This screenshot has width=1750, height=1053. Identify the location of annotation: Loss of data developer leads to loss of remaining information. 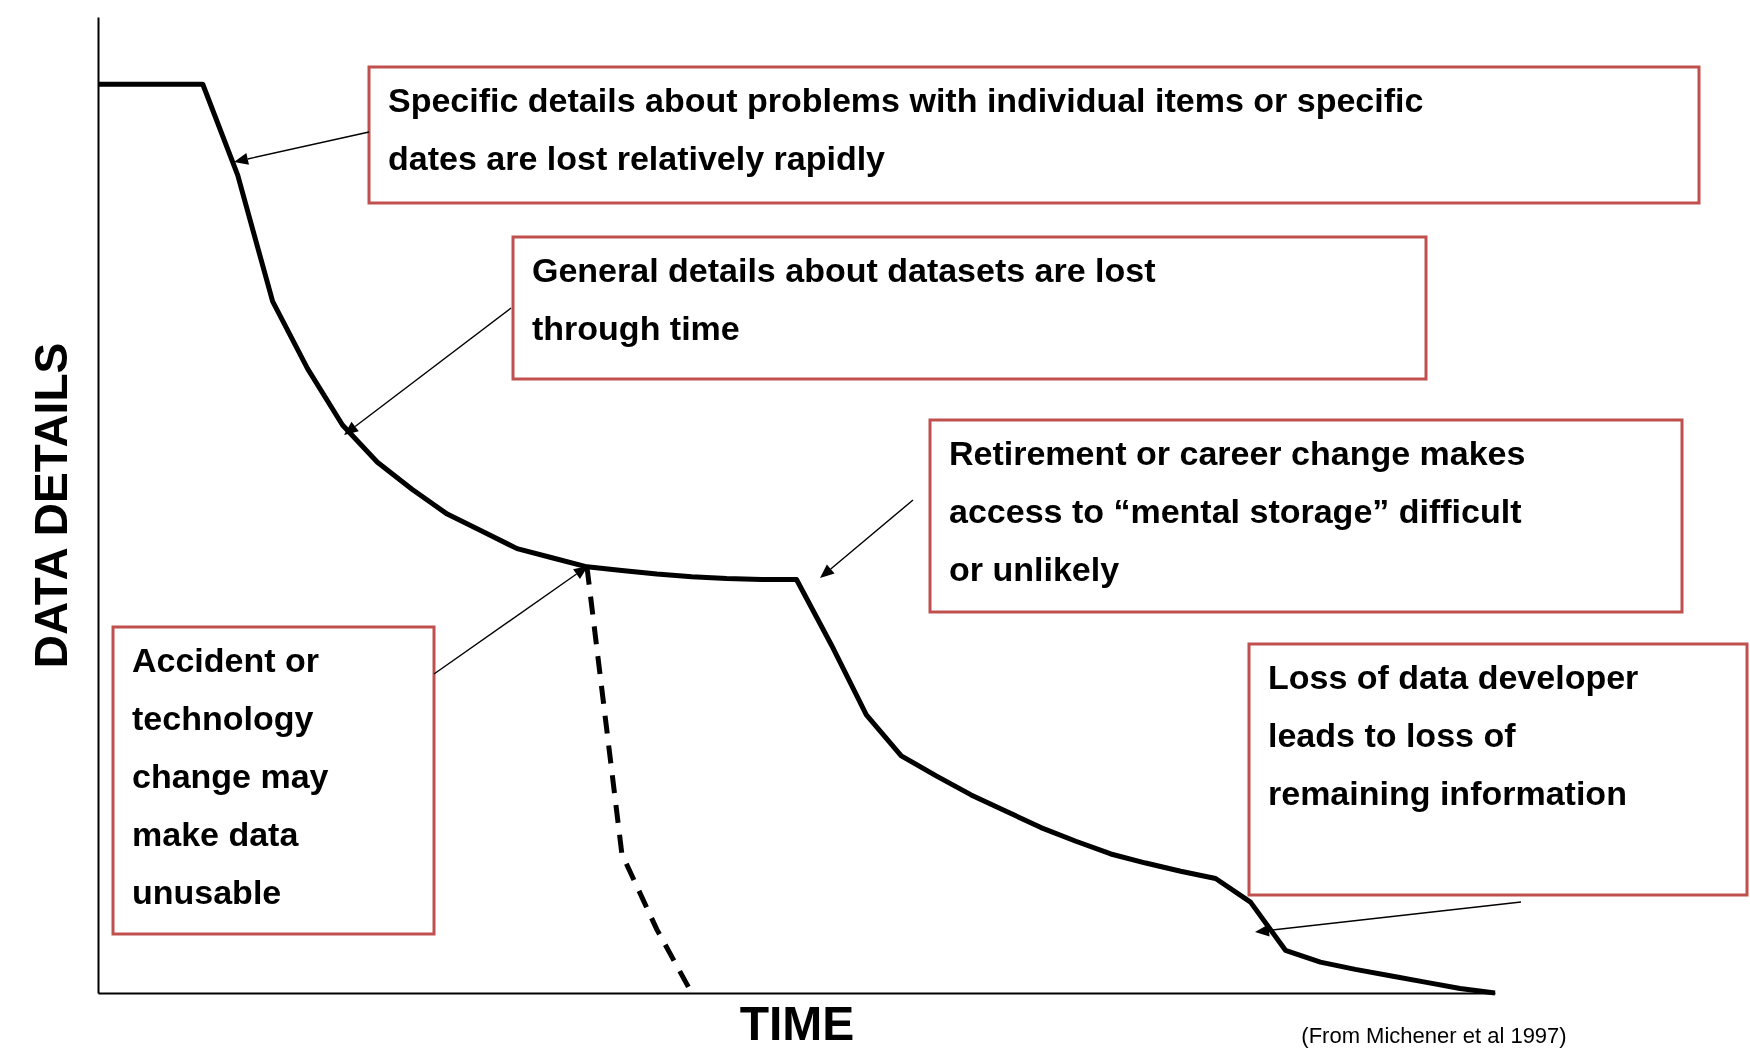
(1453, 735).